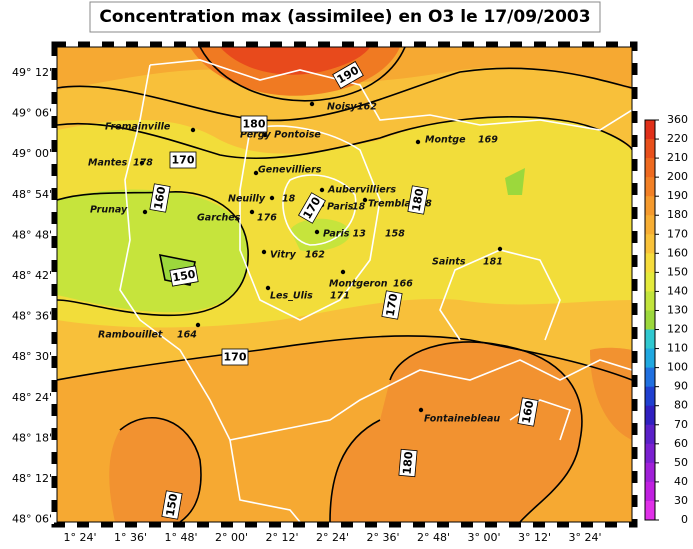 Image resolution: width=693 pixels, height=549 pixels. What do you see at coordinates (340, 296) in the screenshot?
I see `station-value: 171` at bounding box center [340, 296].